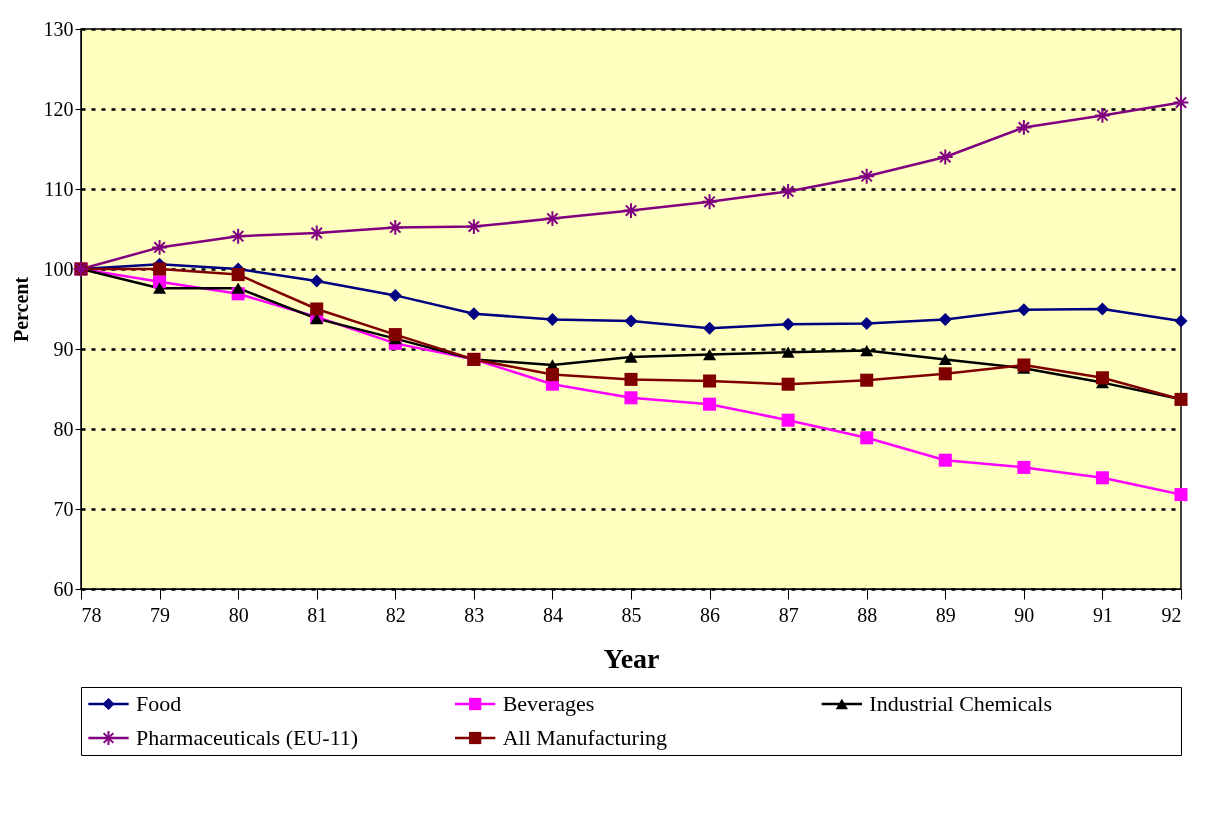  What do you see at coordinates (63, 348) in the screenshot?
I see `y-tick-label: 90` at bounding box center [63, 348].